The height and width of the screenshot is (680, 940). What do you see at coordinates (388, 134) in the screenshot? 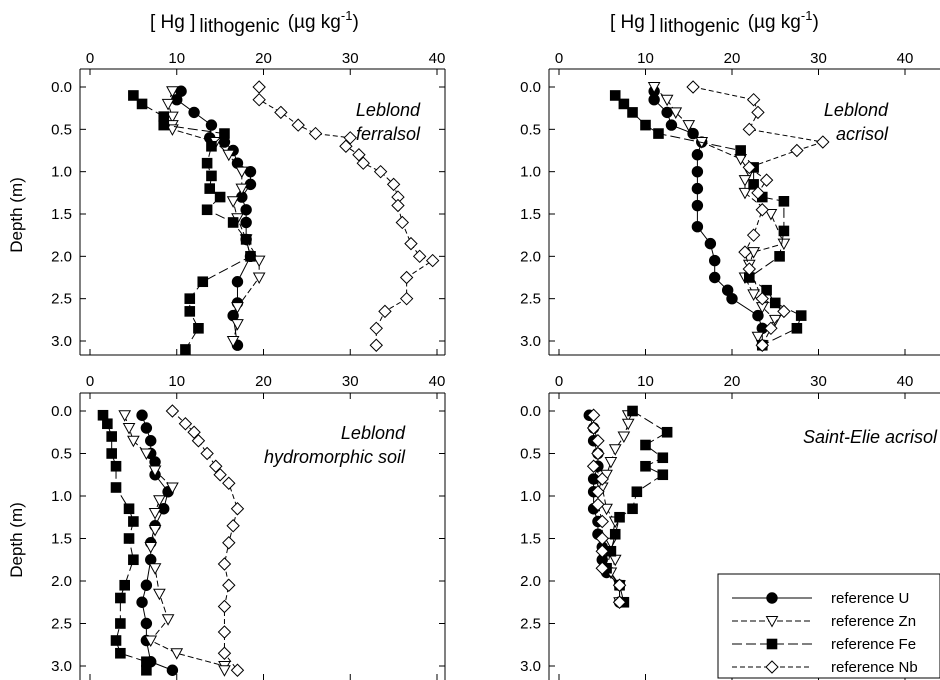
I see `panel-title: ferralsol` at bounding box center [388, 134].